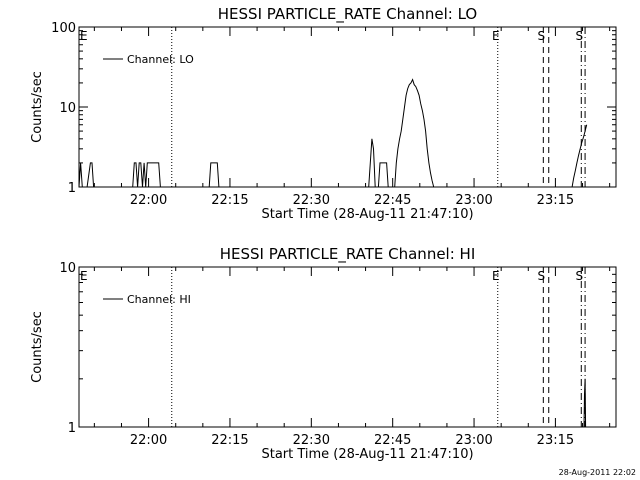  I want to click on chart-1-x-tick-label: 22:45, so click(392, 200).